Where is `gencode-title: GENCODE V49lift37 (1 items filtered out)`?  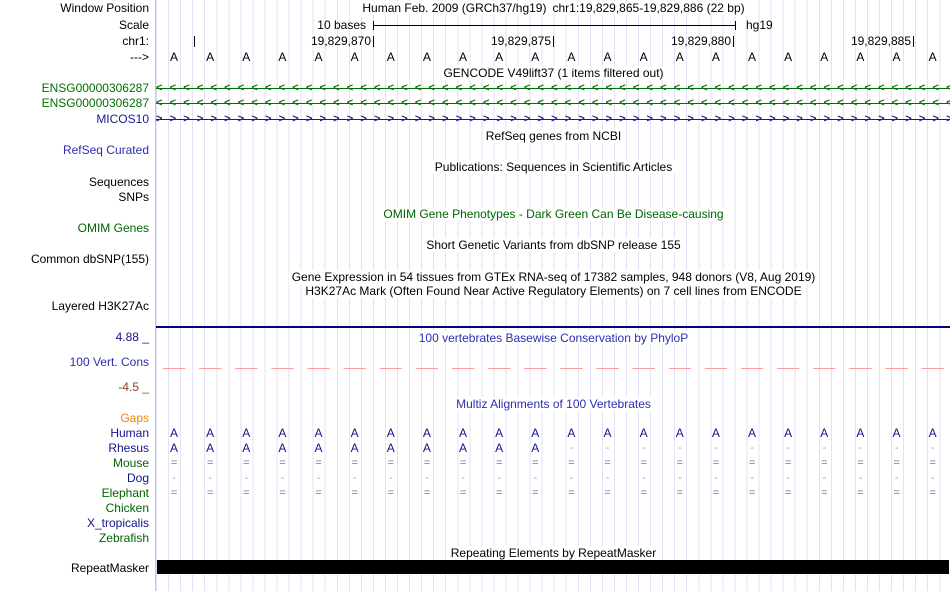 gencode-title: GENCODE V49lift37 (1 items filtered out) is located at coordinates (553, 73).